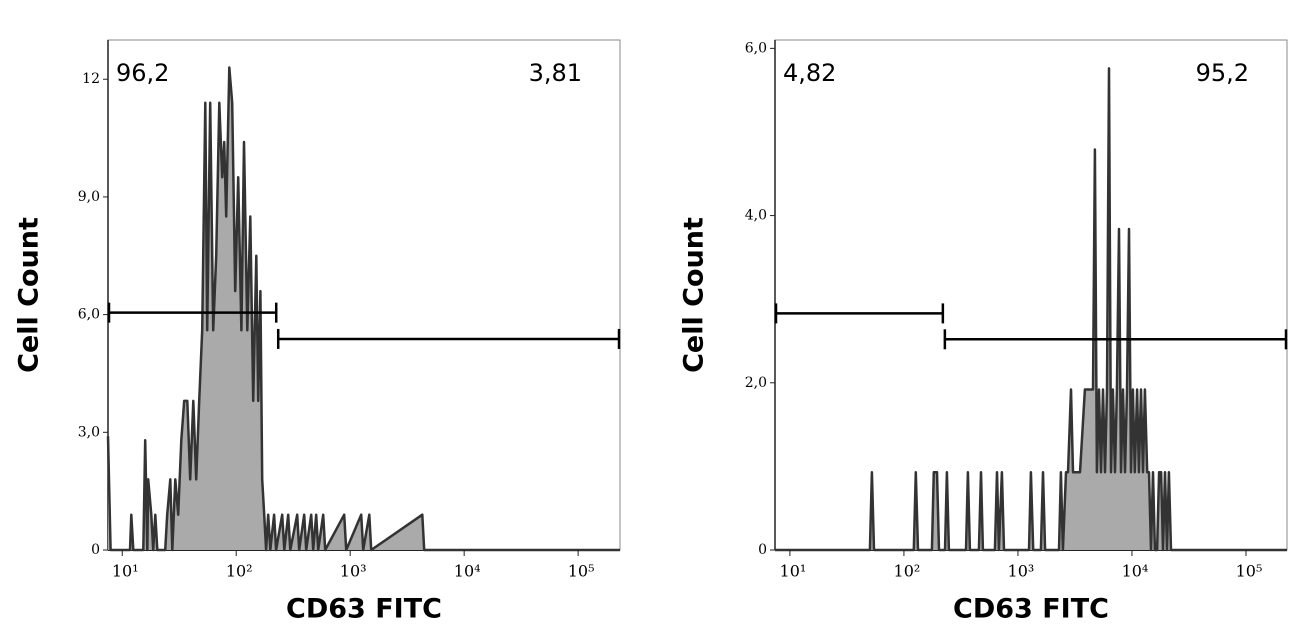 The image size is (1307, 641). What do you see at coordinates (756, 383) in the screenshot?
I see `y-tick-label: 2,0` at bounding box center [756, 383].